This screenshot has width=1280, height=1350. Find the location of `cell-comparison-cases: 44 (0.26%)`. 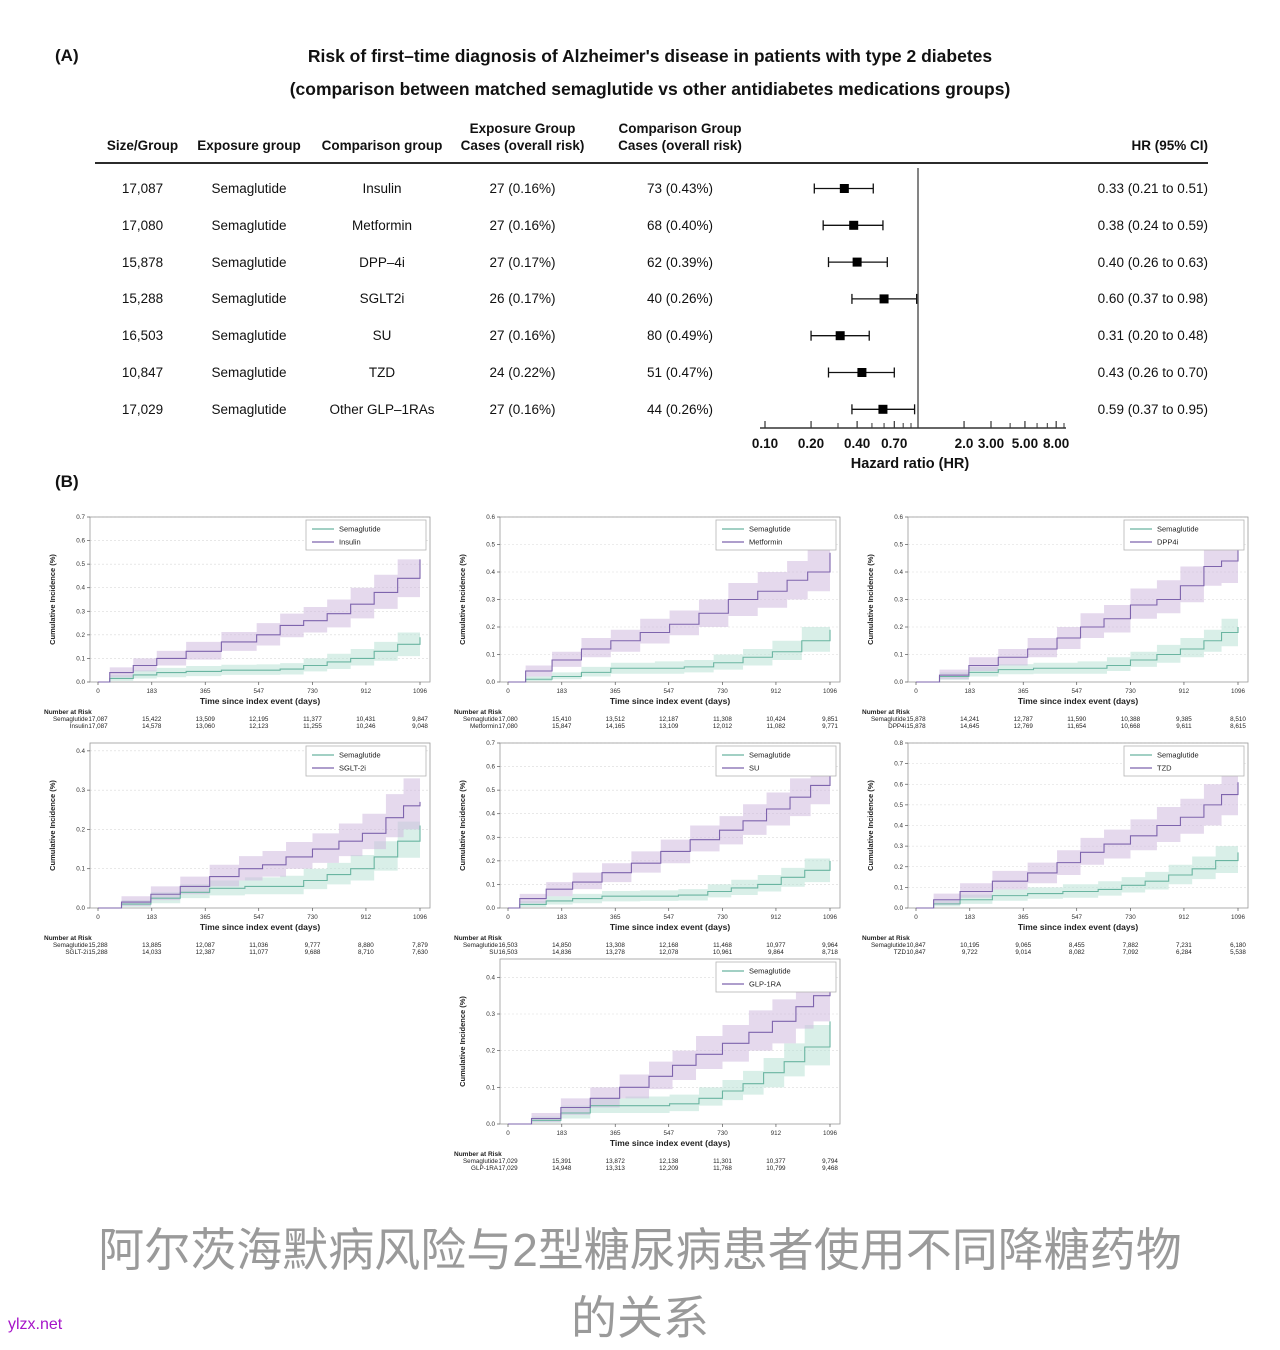

cell-comparison-cases: 44 (0.26%) is located at coordinates (680, 409).